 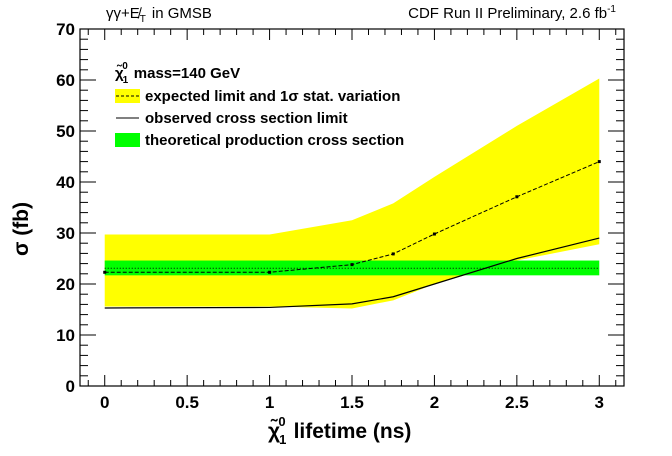 I want to click on x-tick-label: 2, so click(x=434, y=402).